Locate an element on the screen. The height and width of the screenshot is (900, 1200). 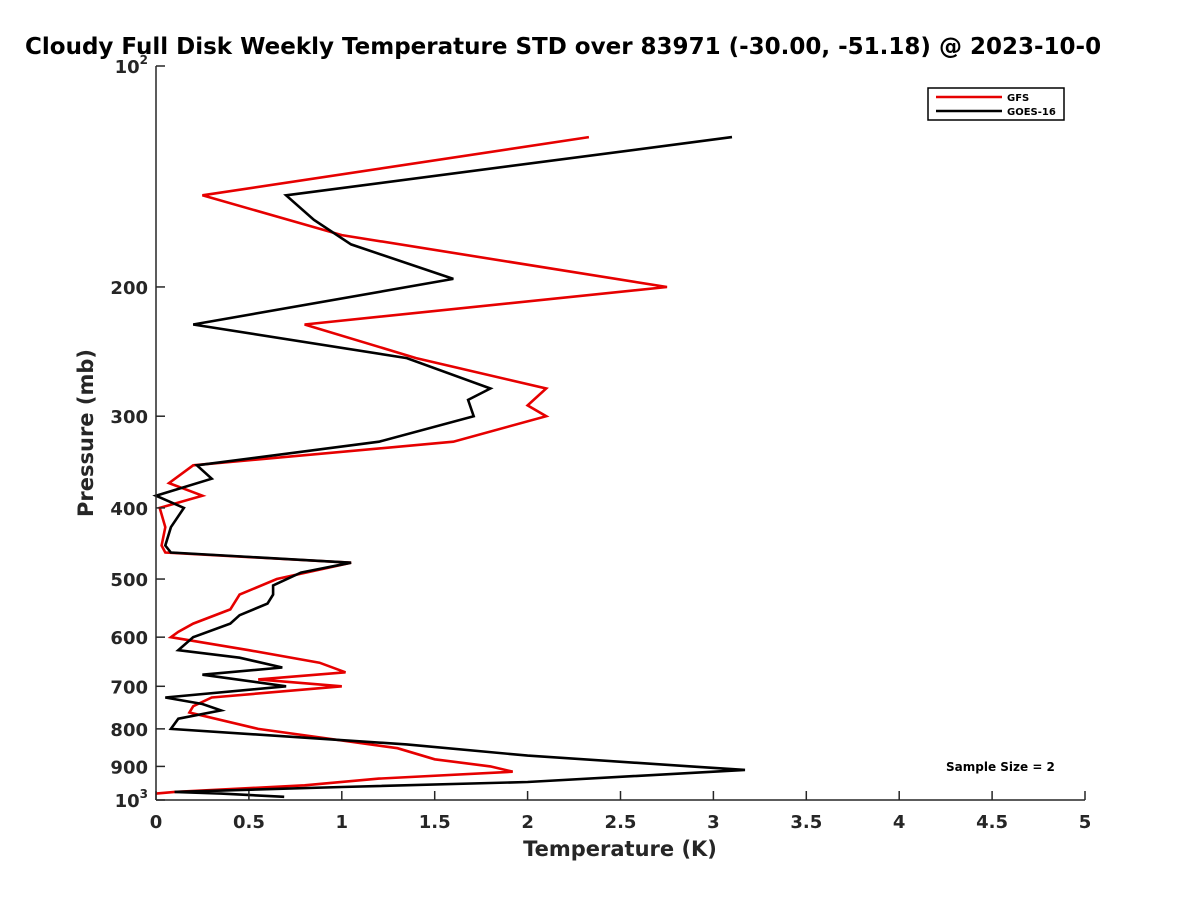
x-tick-label: 2 is located at coordinates (527, 822).